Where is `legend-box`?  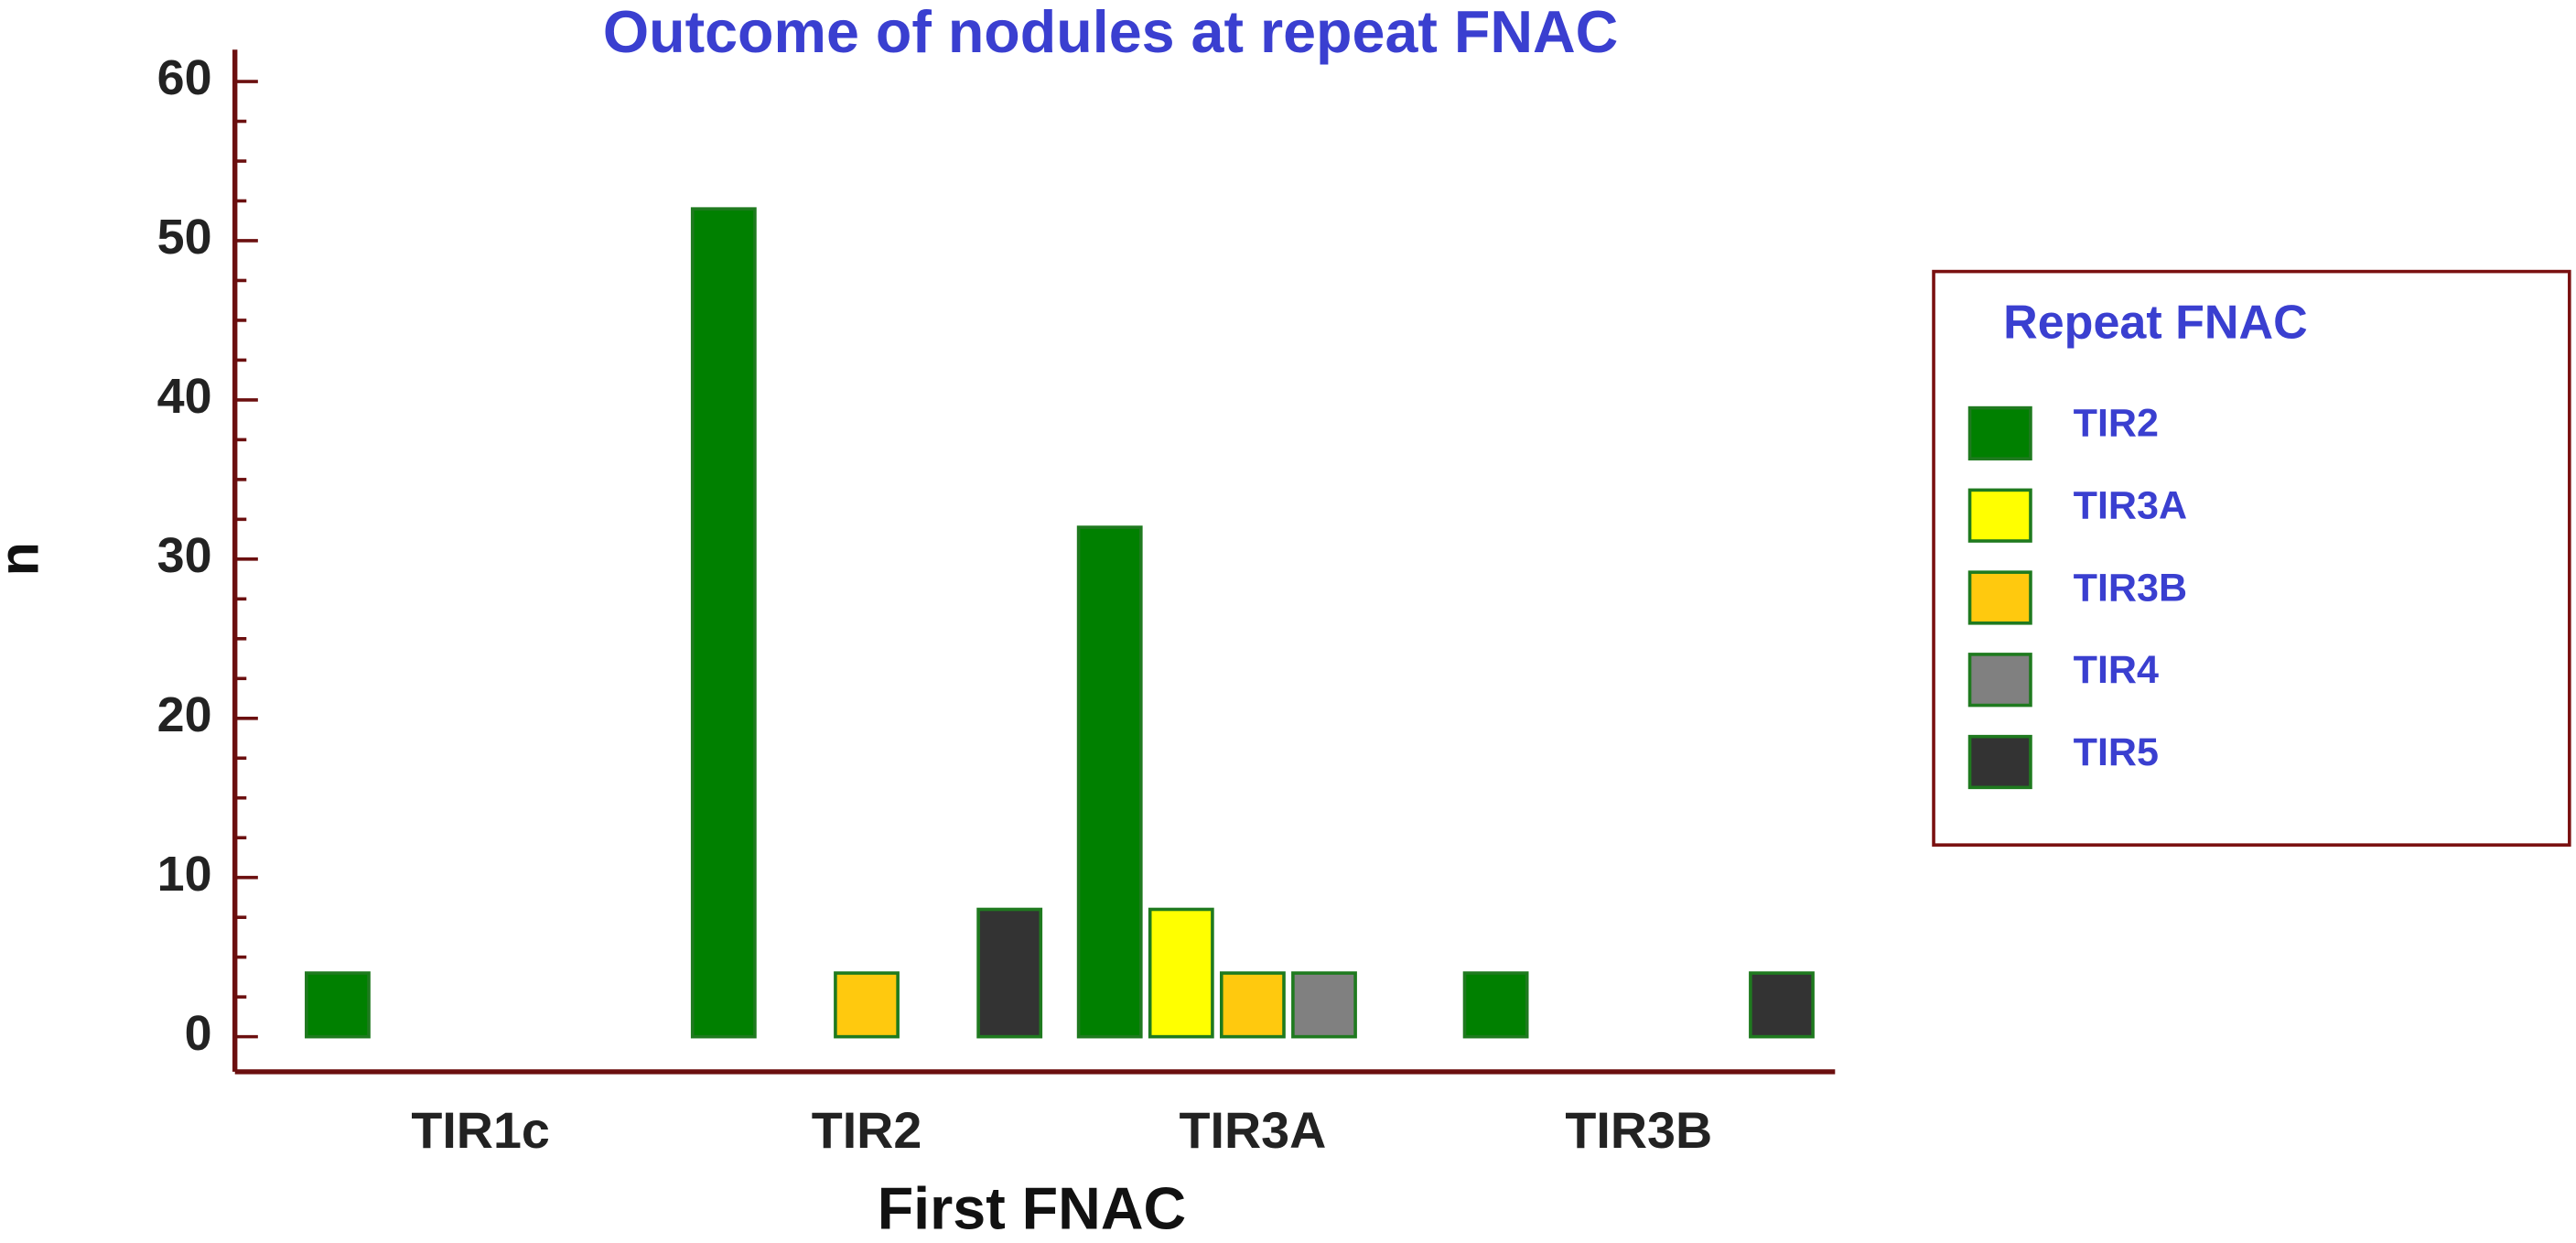
legend-box is located at coordinates (2251, 558).